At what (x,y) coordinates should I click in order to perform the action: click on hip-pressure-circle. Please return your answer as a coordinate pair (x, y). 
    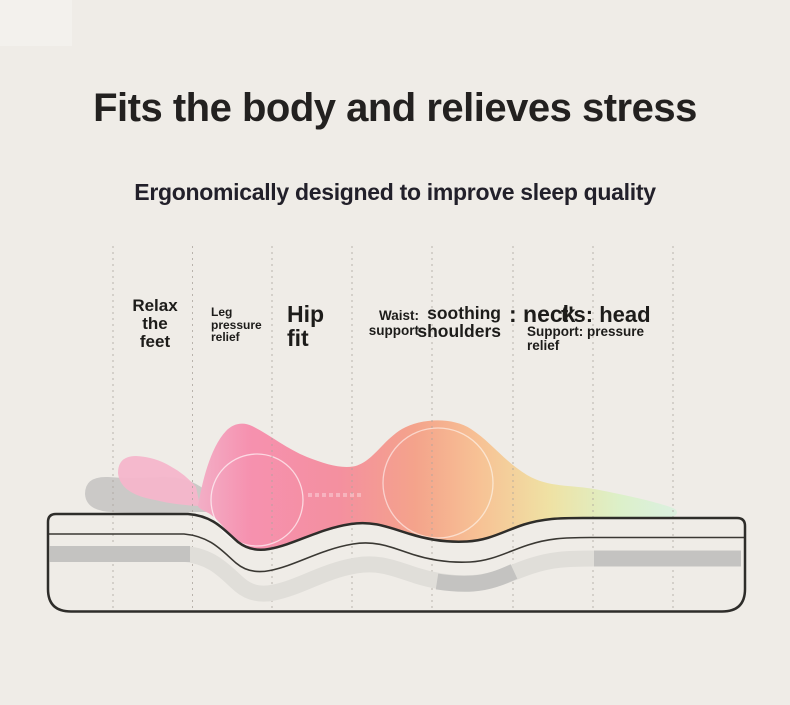
    Looking at the image, I should click on (257, 500).